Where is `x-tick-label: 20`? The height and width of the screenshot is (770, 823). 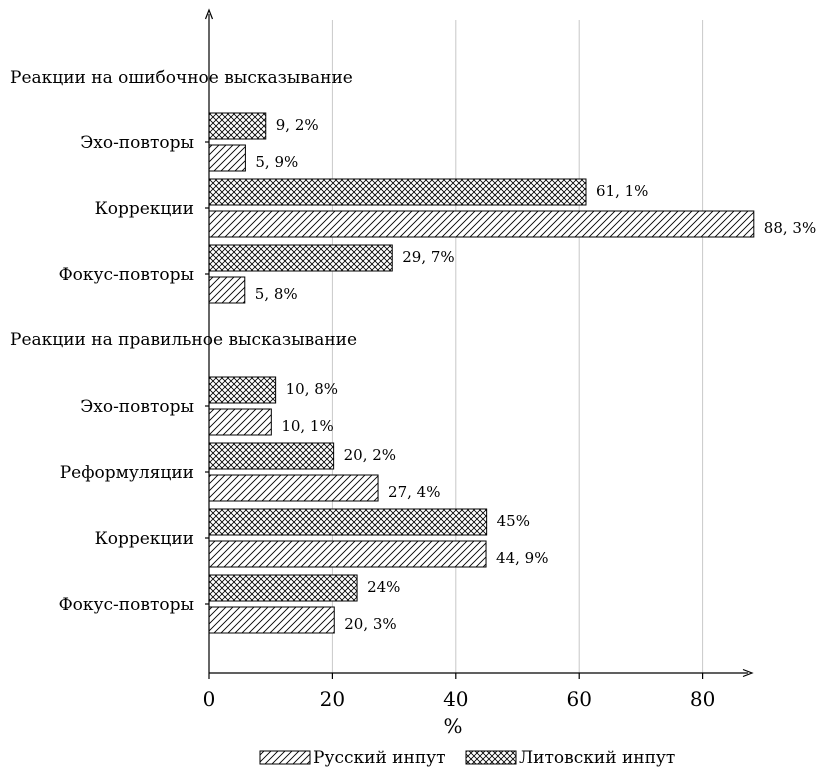 x-tick-label: 20 is located at coordinates (332, 699).